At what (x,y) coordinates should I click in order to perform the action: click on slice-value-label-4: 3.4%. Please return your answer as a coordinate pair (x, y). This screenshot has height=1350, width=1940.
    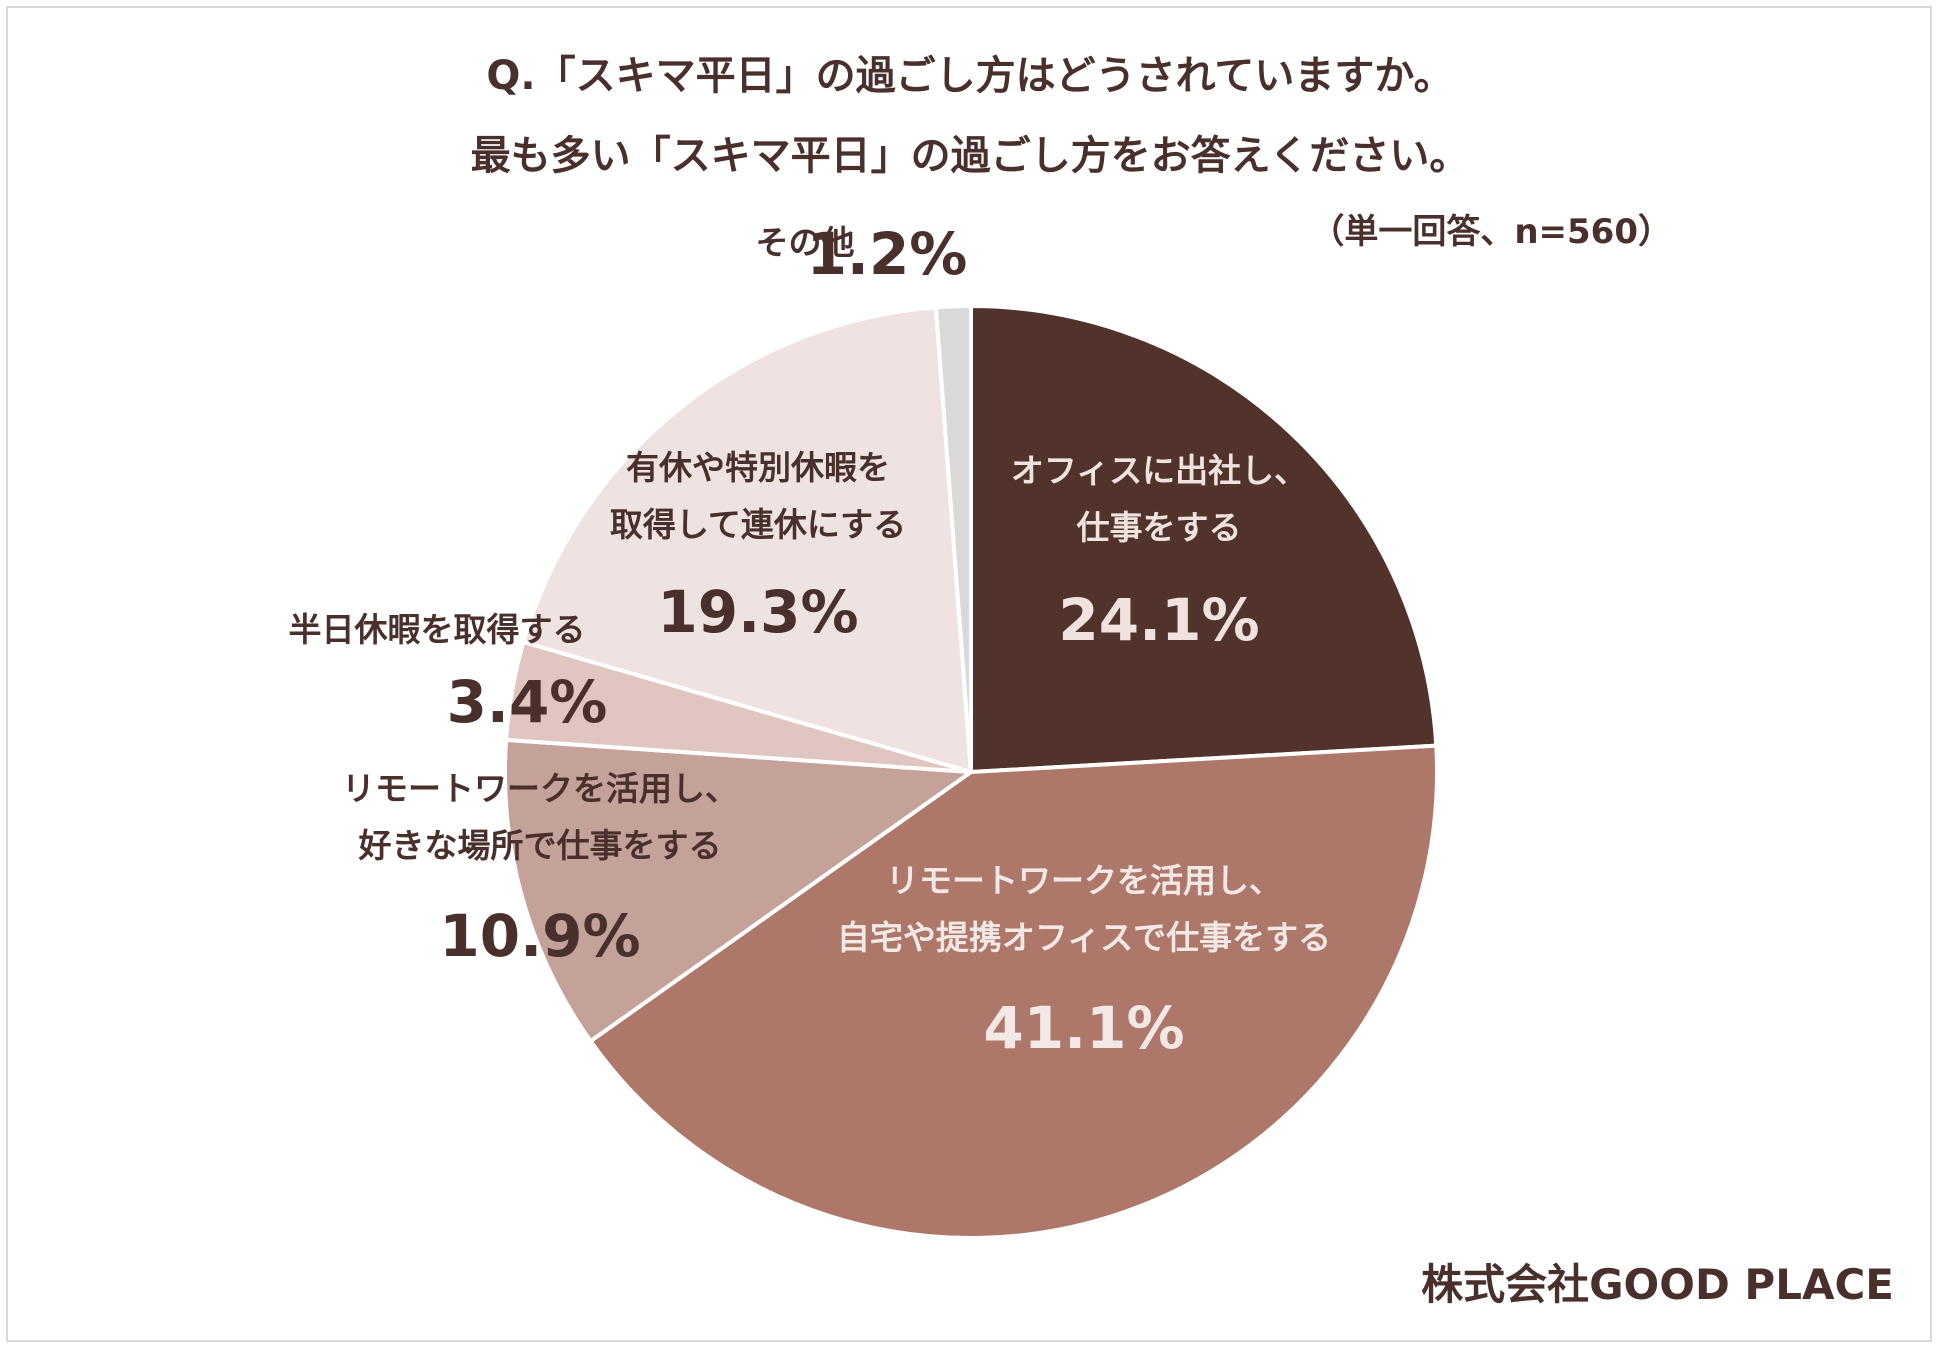
    Looking at the image, I should click on (527, 702).